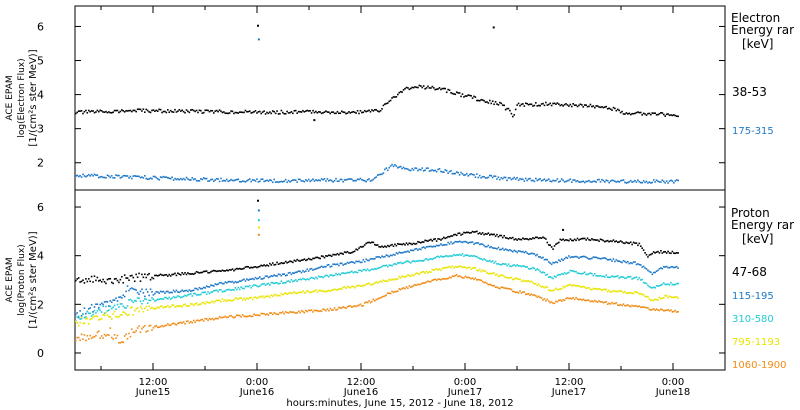  What do you see at coordinates (40, 207) in the screenshot?
I see `y-tick-label: 6` at bounding box center [40, 207].